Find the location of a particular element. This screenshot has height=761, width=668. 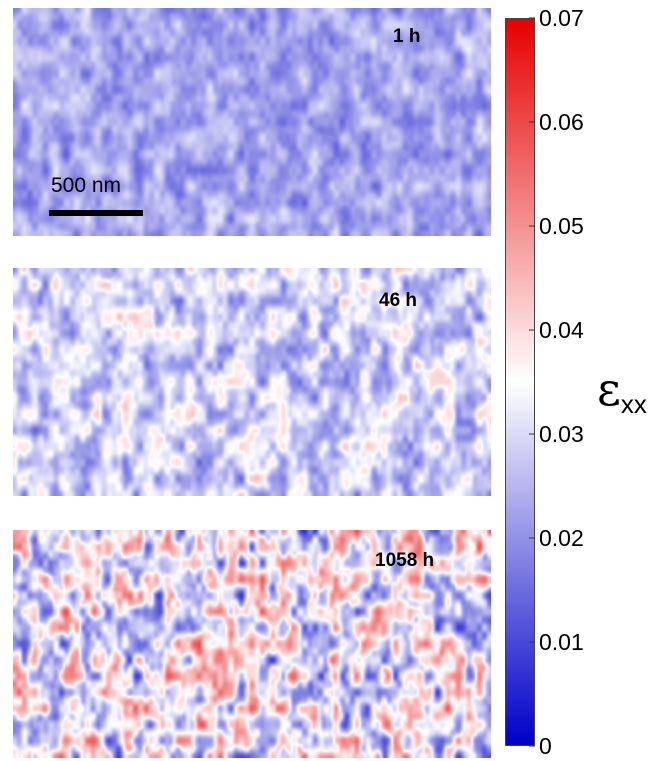

panel-label-1h: 1 h is located at coordinates (407, 36).